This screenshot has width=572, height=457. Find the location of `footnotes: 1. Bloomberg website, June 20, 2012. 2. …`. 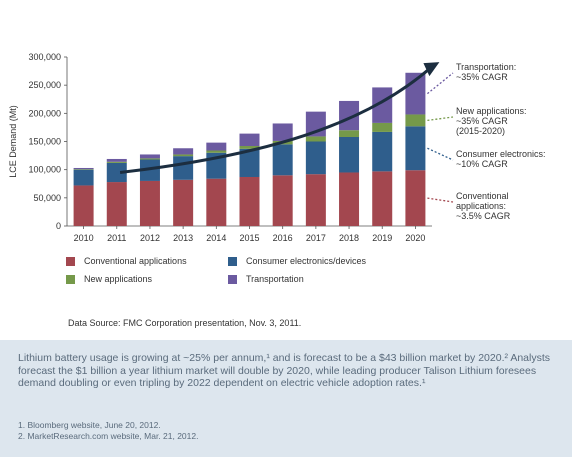

footnotes: 1. Bloomberg website, June 20, 2012. 2. … is located at coordinates (288, 431).